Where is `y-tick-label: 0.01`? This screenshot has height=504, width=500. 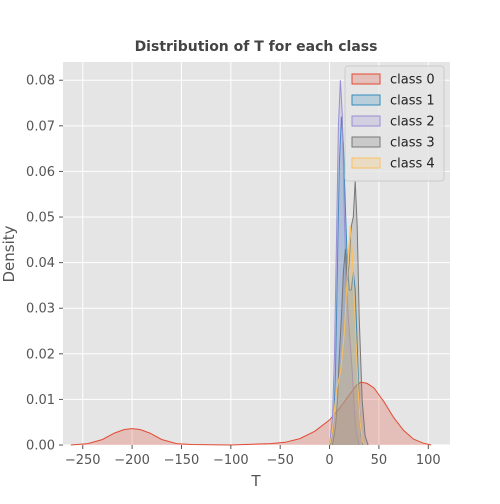 y-tick-label: 0.01 is located at coordinates (40, 400).